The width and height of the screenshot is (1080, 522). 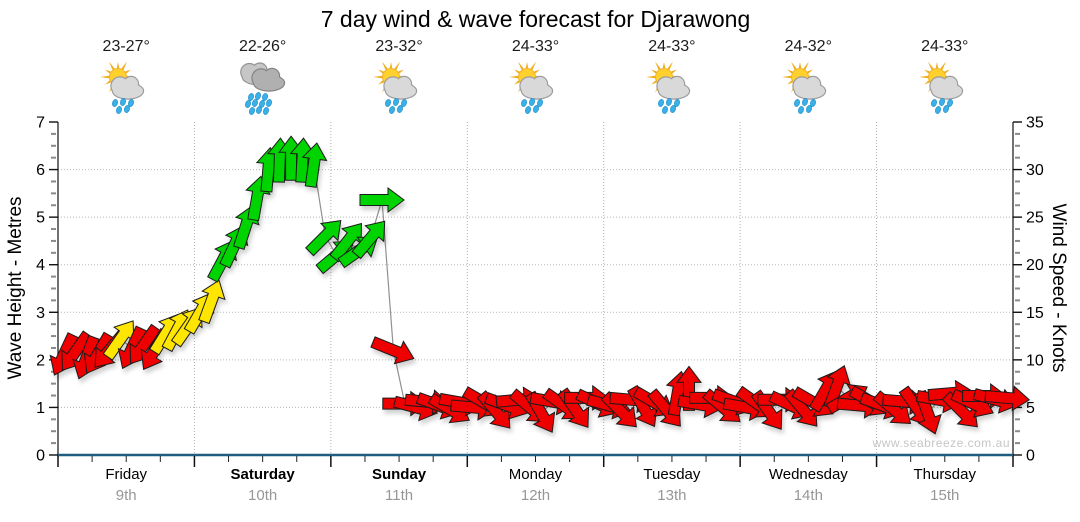 What do you see at coordinates (945, 46) in the screenshot?
I see `temp-thursday: 24-33°` at bounding box center [945, 46].